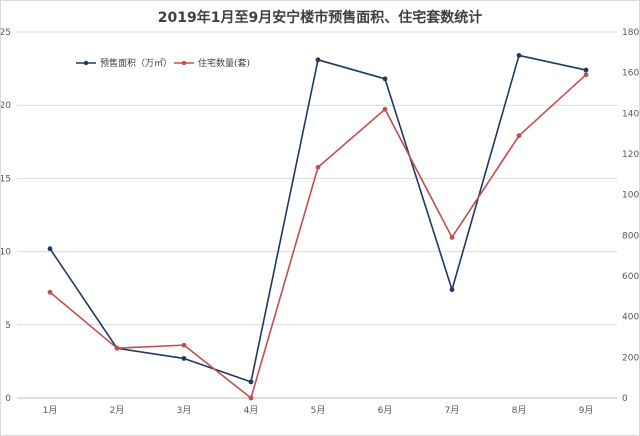 Image resolution: width=640 pixels, height=436 pixels. What do you see at coordinates (630, 277) in the screenshot?
I see `y-right-tick-label: 600` at bounding box center [630, 277].